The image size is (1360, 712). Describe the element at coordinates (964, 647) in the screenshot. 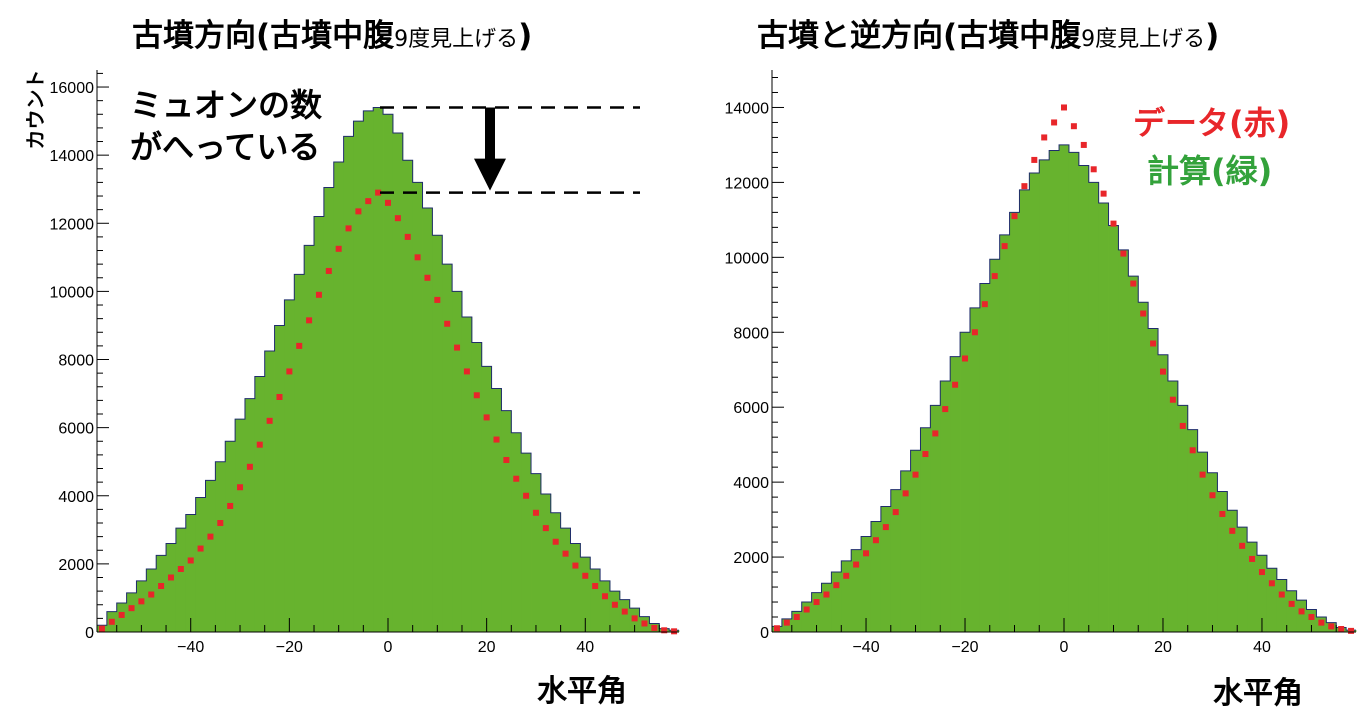

I see `x-tick-label: −20` at that location.